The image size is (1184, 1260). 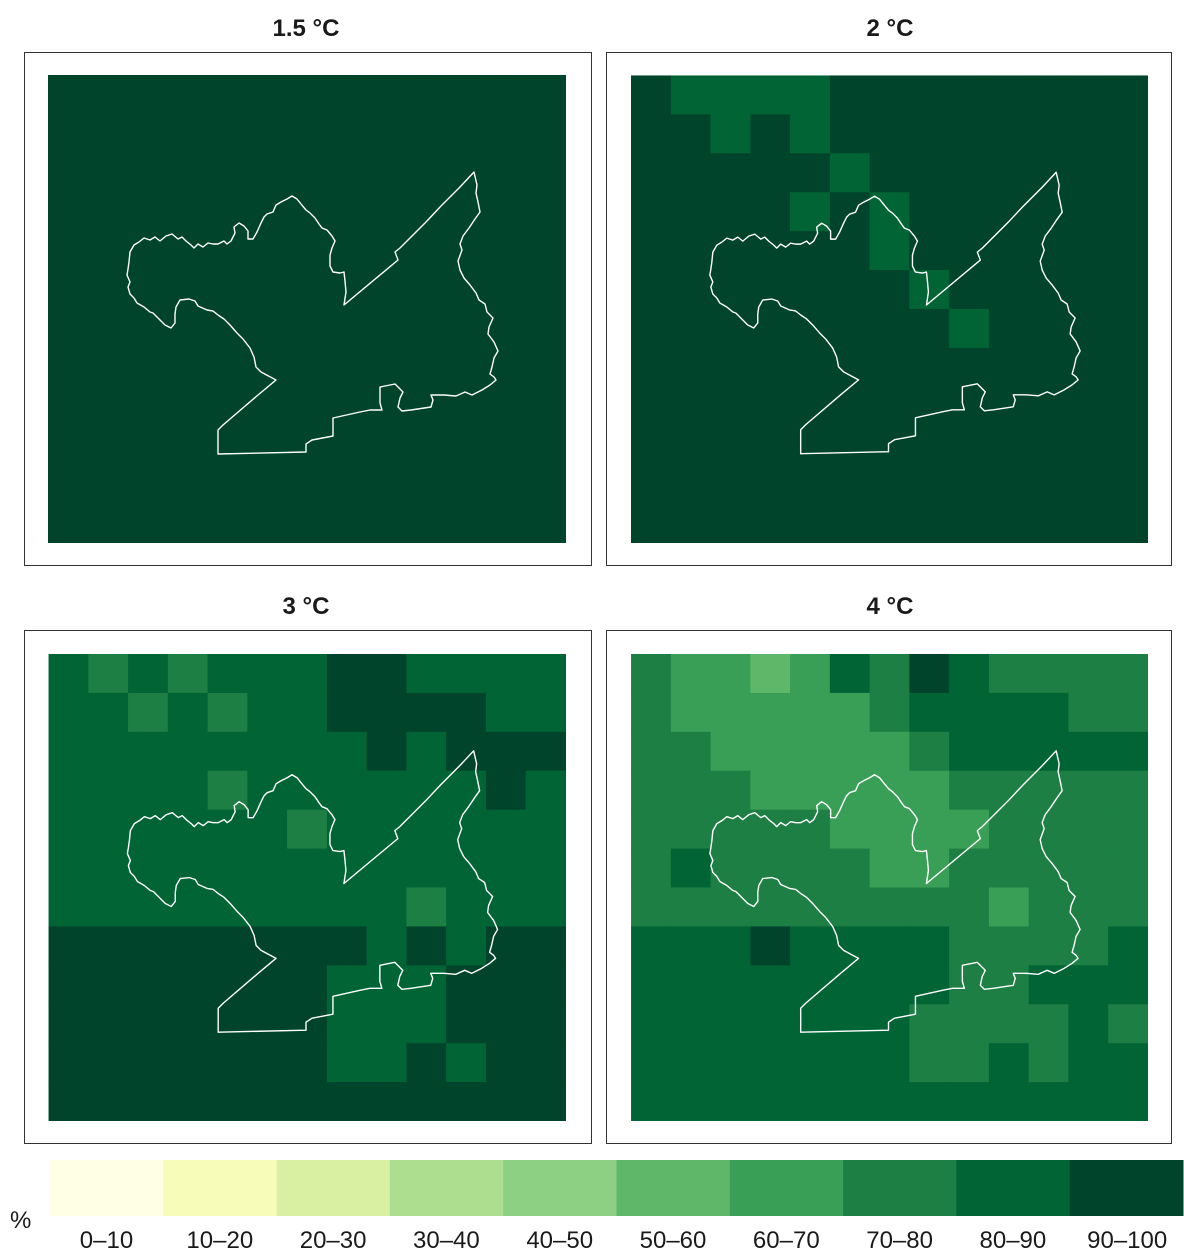 I want to click on legend-colorbar, so click(x=617, y=1188).